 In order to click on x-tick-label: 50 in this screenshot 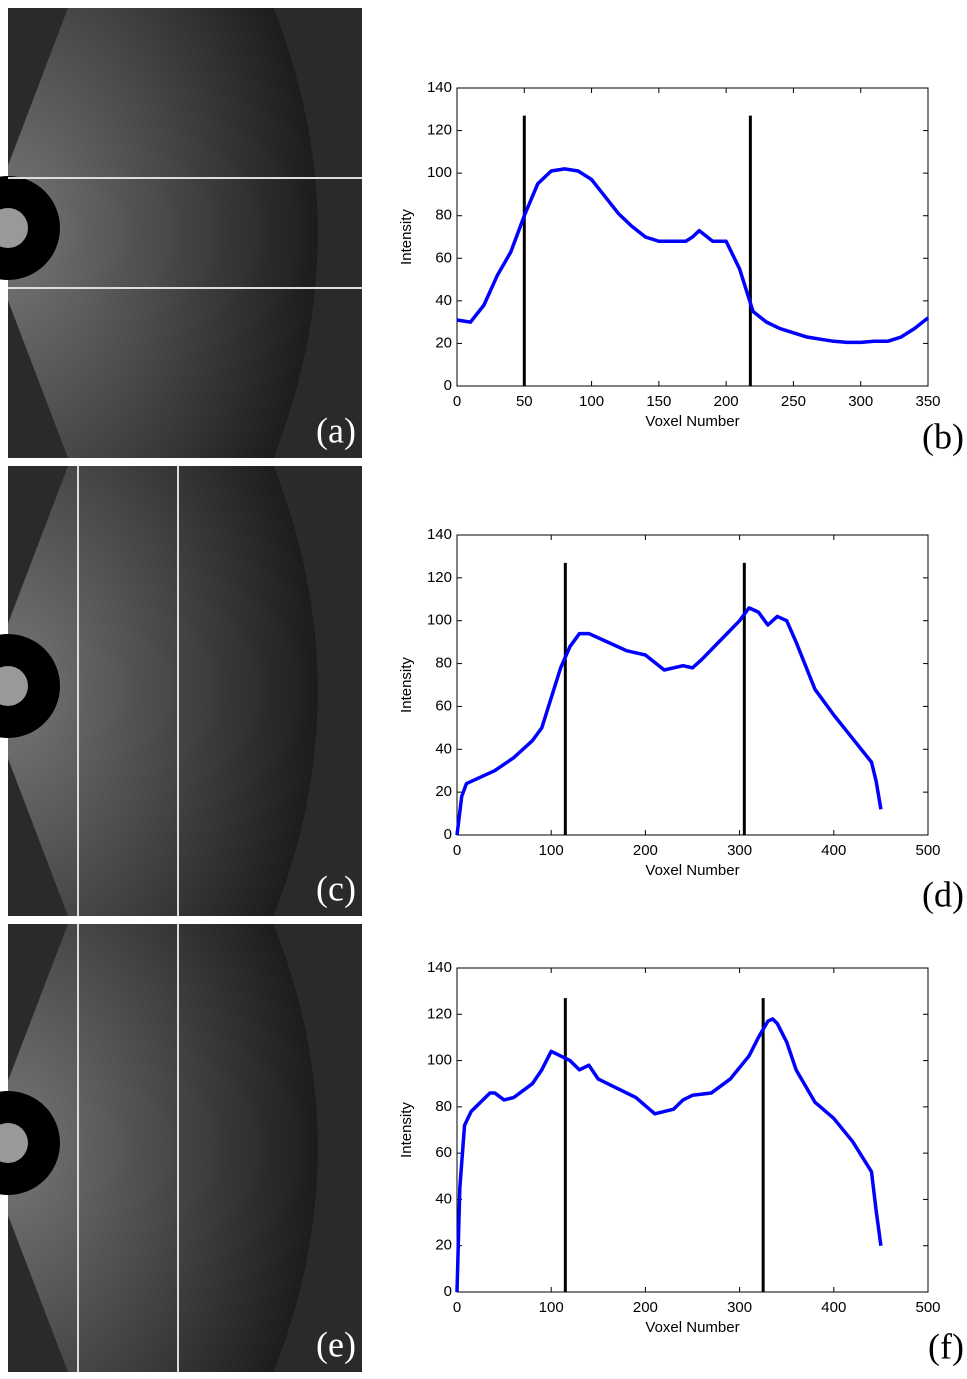, I will do `click(524, 401)`.